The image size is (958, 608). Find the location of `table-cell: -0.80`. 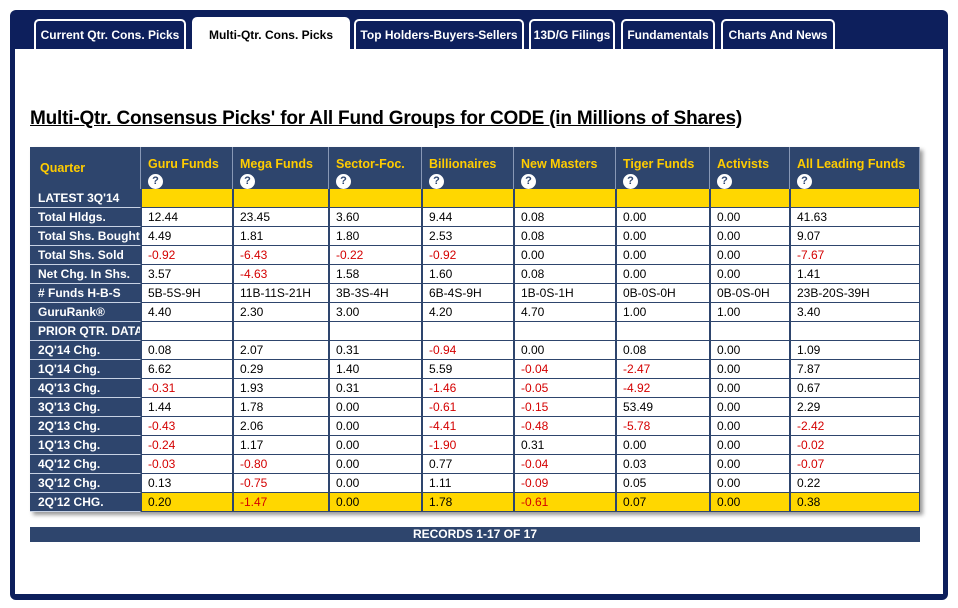

table-cell: -0.80 is located at coordinates (281, 464).